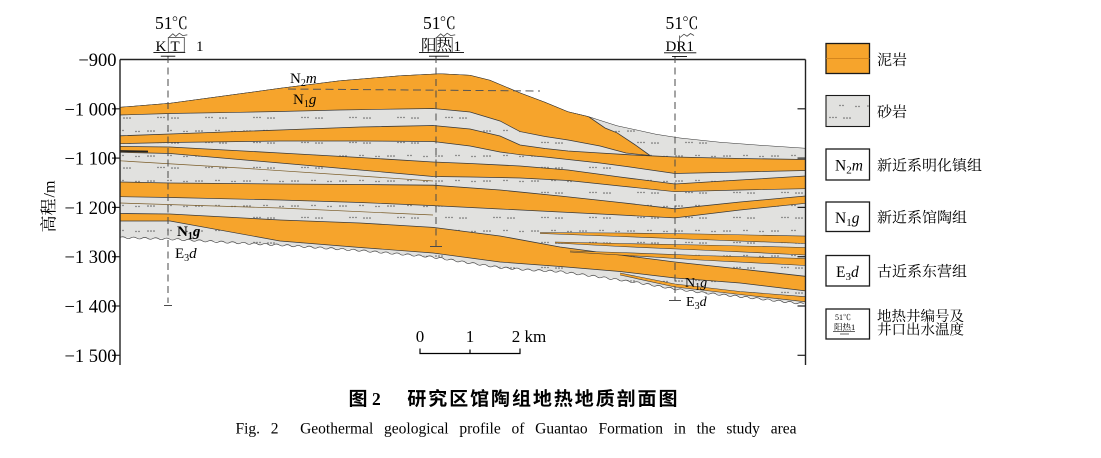 The width and height of the screenshot is (1101, 458). What do you see at coordinates (90, 110) in the screenshot?
I see `svg-text: −1 000` at bounding box center [90, 110].